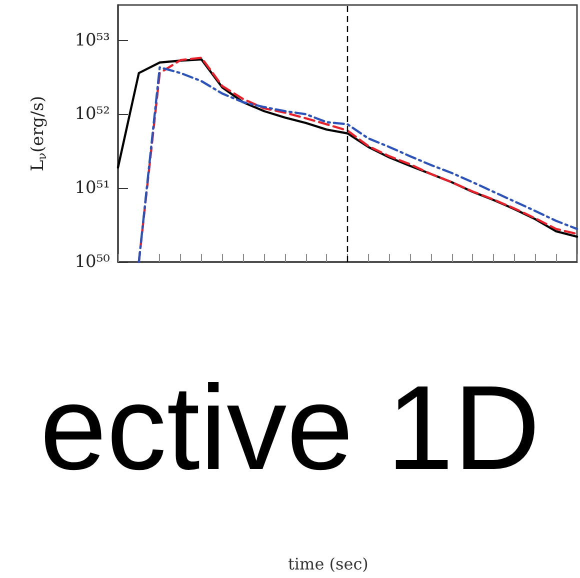 This screenshot has height=578, width=580. What do you see at coordinates (92, 40) in the screenshot?
I see `y-tick-label: 10⁵³` at bounding box center [92, 40].